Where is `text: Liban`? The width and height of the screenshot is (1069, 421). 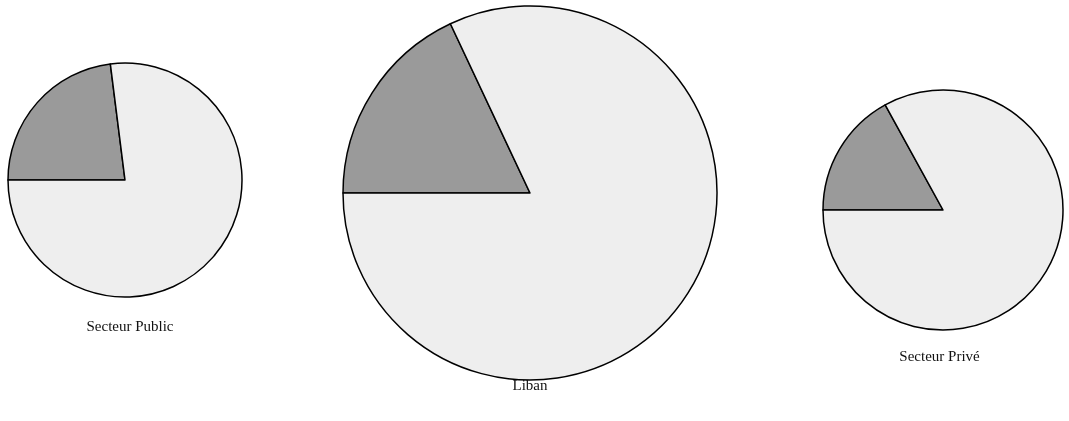
text: Liban is located at coordinates (530, 384).